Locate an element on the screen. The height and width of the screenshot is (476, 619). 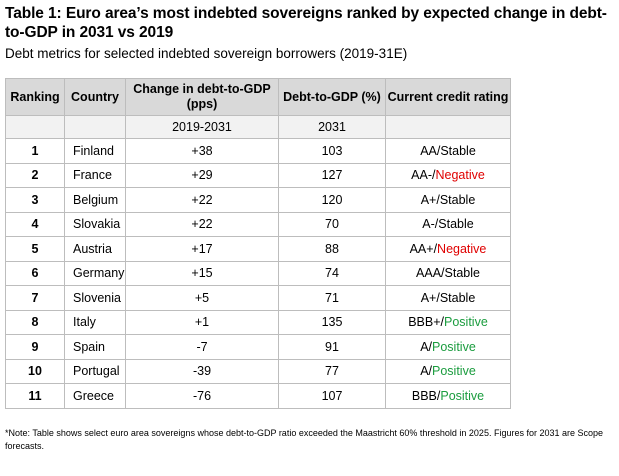
table-row: 8 Italy +1 135 BBB+/Positive is located at coordinates (258, 322).